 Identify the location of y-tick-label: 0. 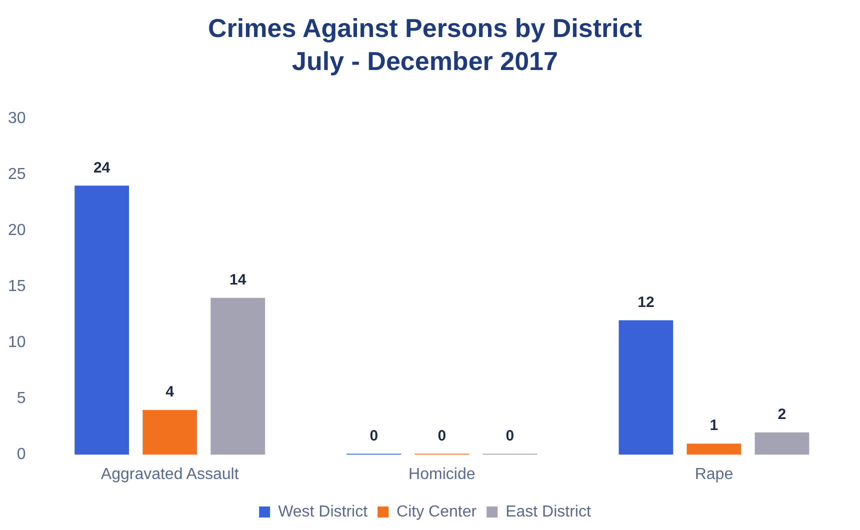
(21, 455).